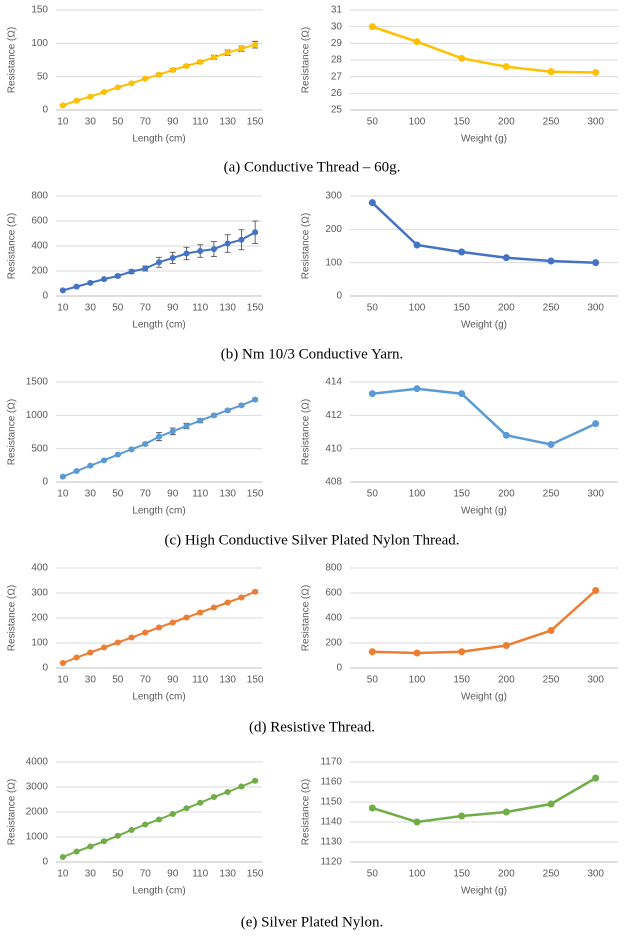 The image size is (624, 938). I want to click on x-tick-label: 70, so click(146, 122).